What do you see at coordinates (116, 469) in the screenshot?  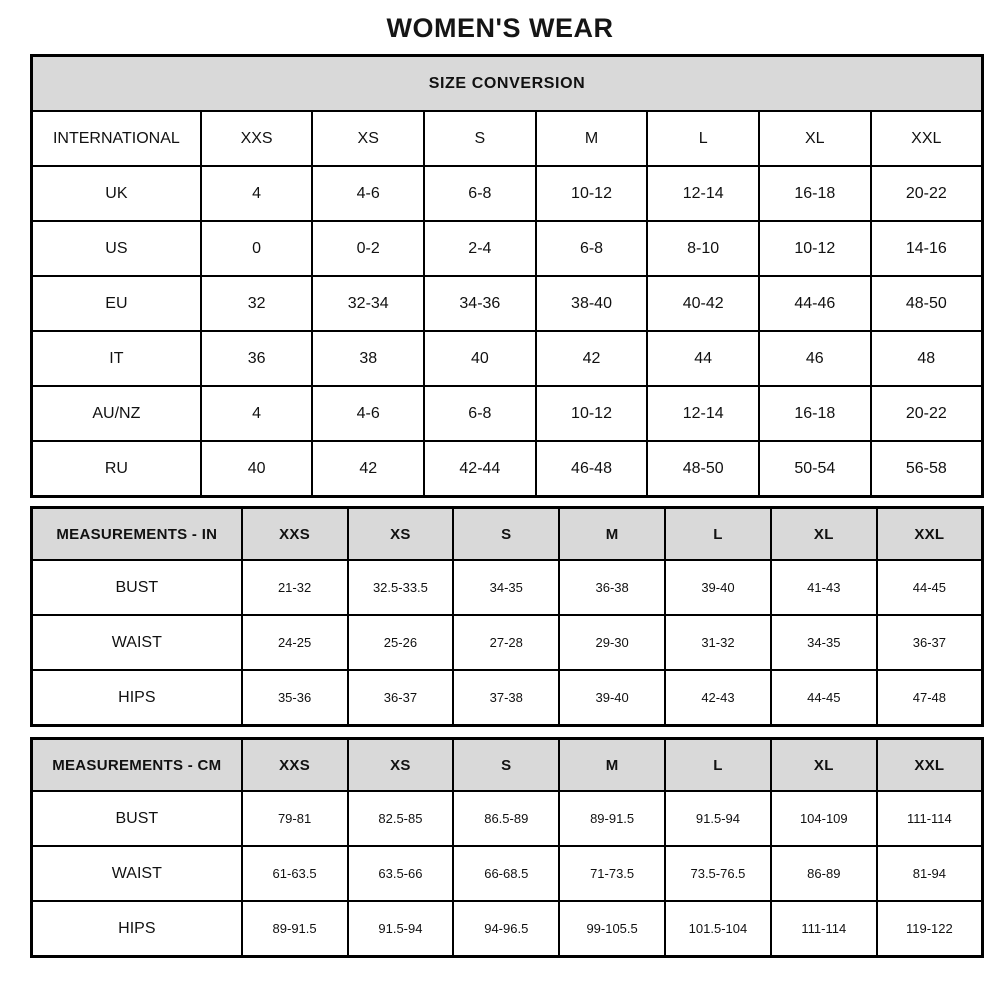 I see `row-label: RU` at bounding box center [116, 469].